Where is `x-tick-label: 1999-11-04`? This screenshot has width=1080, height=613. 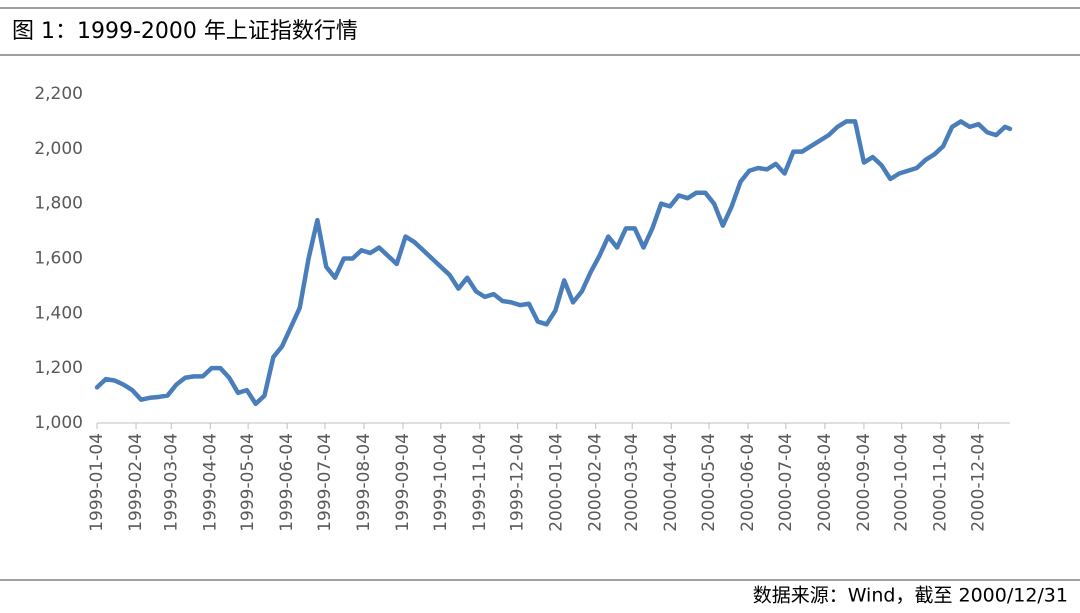
x-tick-label: 1999-11-04 is located at coordinates (480, 482).